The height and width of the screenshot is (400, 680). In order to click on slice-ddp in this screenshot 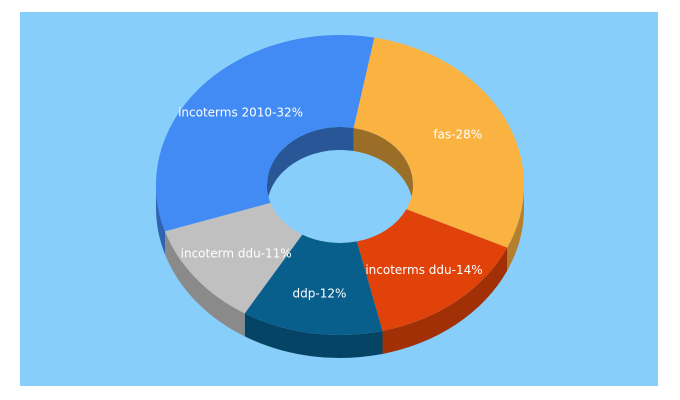, I will do `click(313, 285)`.